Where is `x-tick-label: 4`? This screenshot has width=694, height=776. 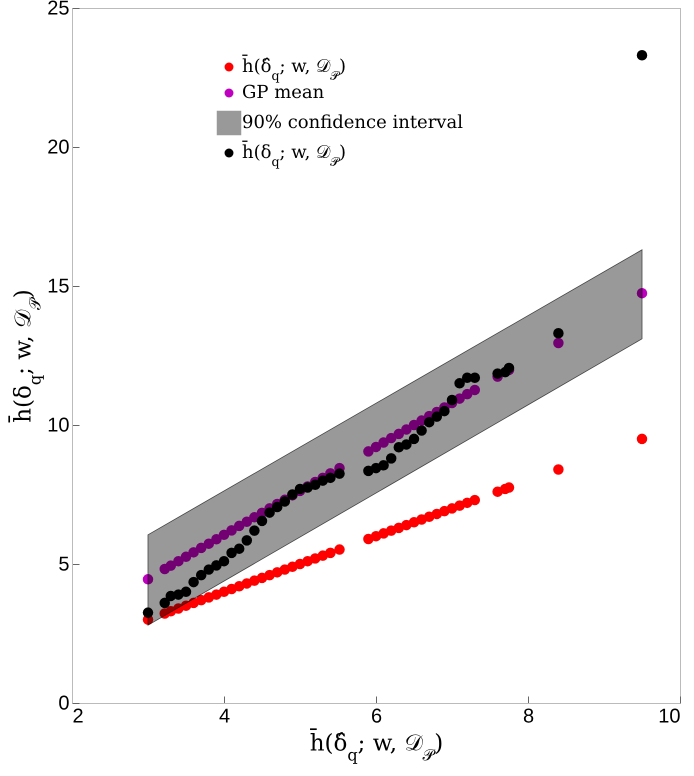 x-tick-label: 4 is located at coordinates (224, 717).